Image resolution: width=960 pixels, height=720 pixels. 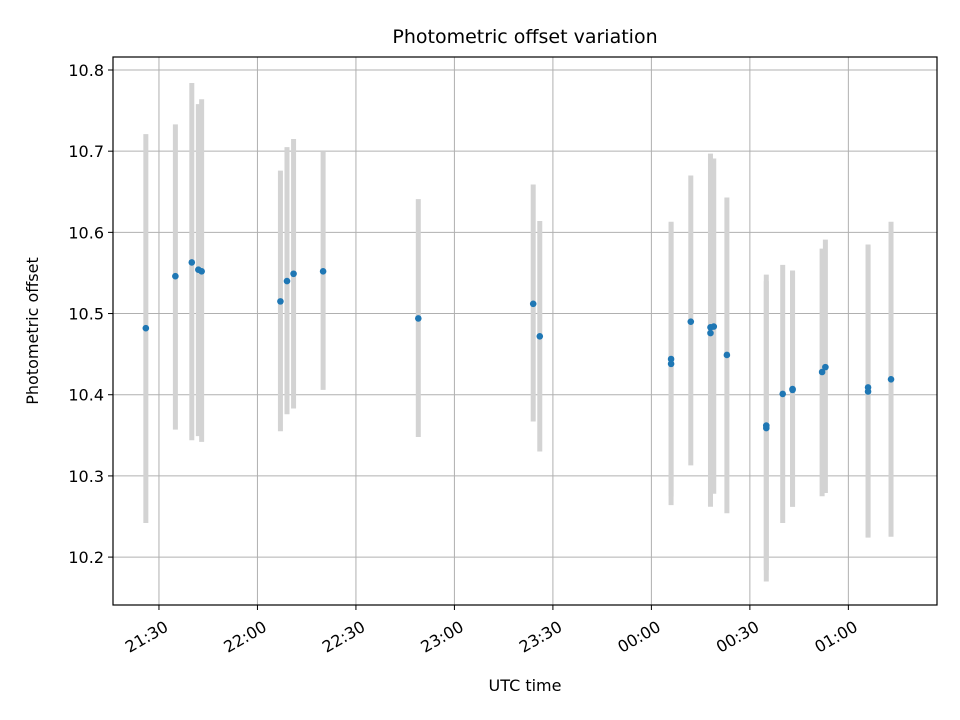 What do you see at coordinates (525, 685) in the screenshot?
I see `x-axis-label: UTC time` at bounding box center [525, 685].